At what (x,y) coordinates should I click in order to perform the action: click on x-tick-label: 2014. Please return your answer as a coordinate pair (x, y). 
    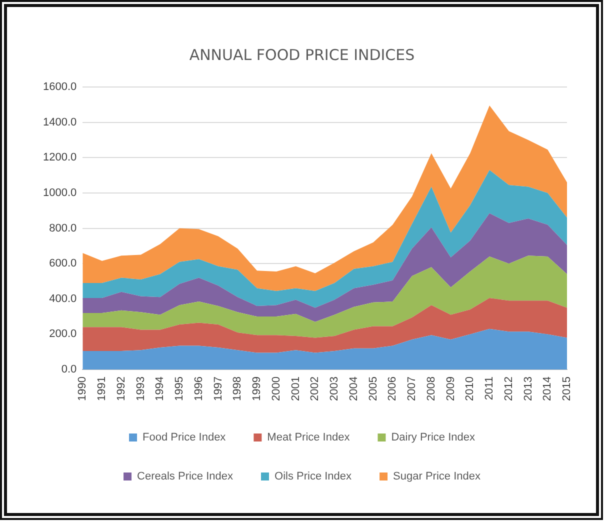
    Looking at the image, I should click on (548, 389).